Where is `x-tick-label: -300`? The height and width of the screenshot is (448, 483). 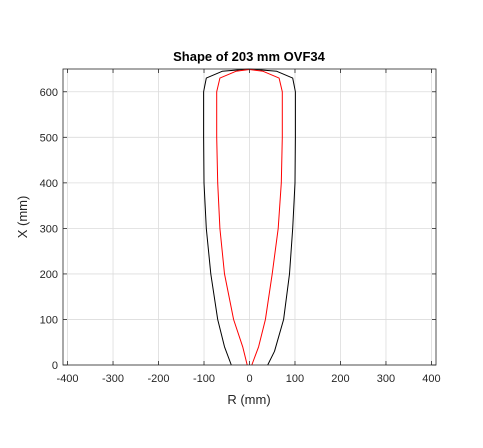 x-tick-label: -300 is located at coordinates (113, 379).